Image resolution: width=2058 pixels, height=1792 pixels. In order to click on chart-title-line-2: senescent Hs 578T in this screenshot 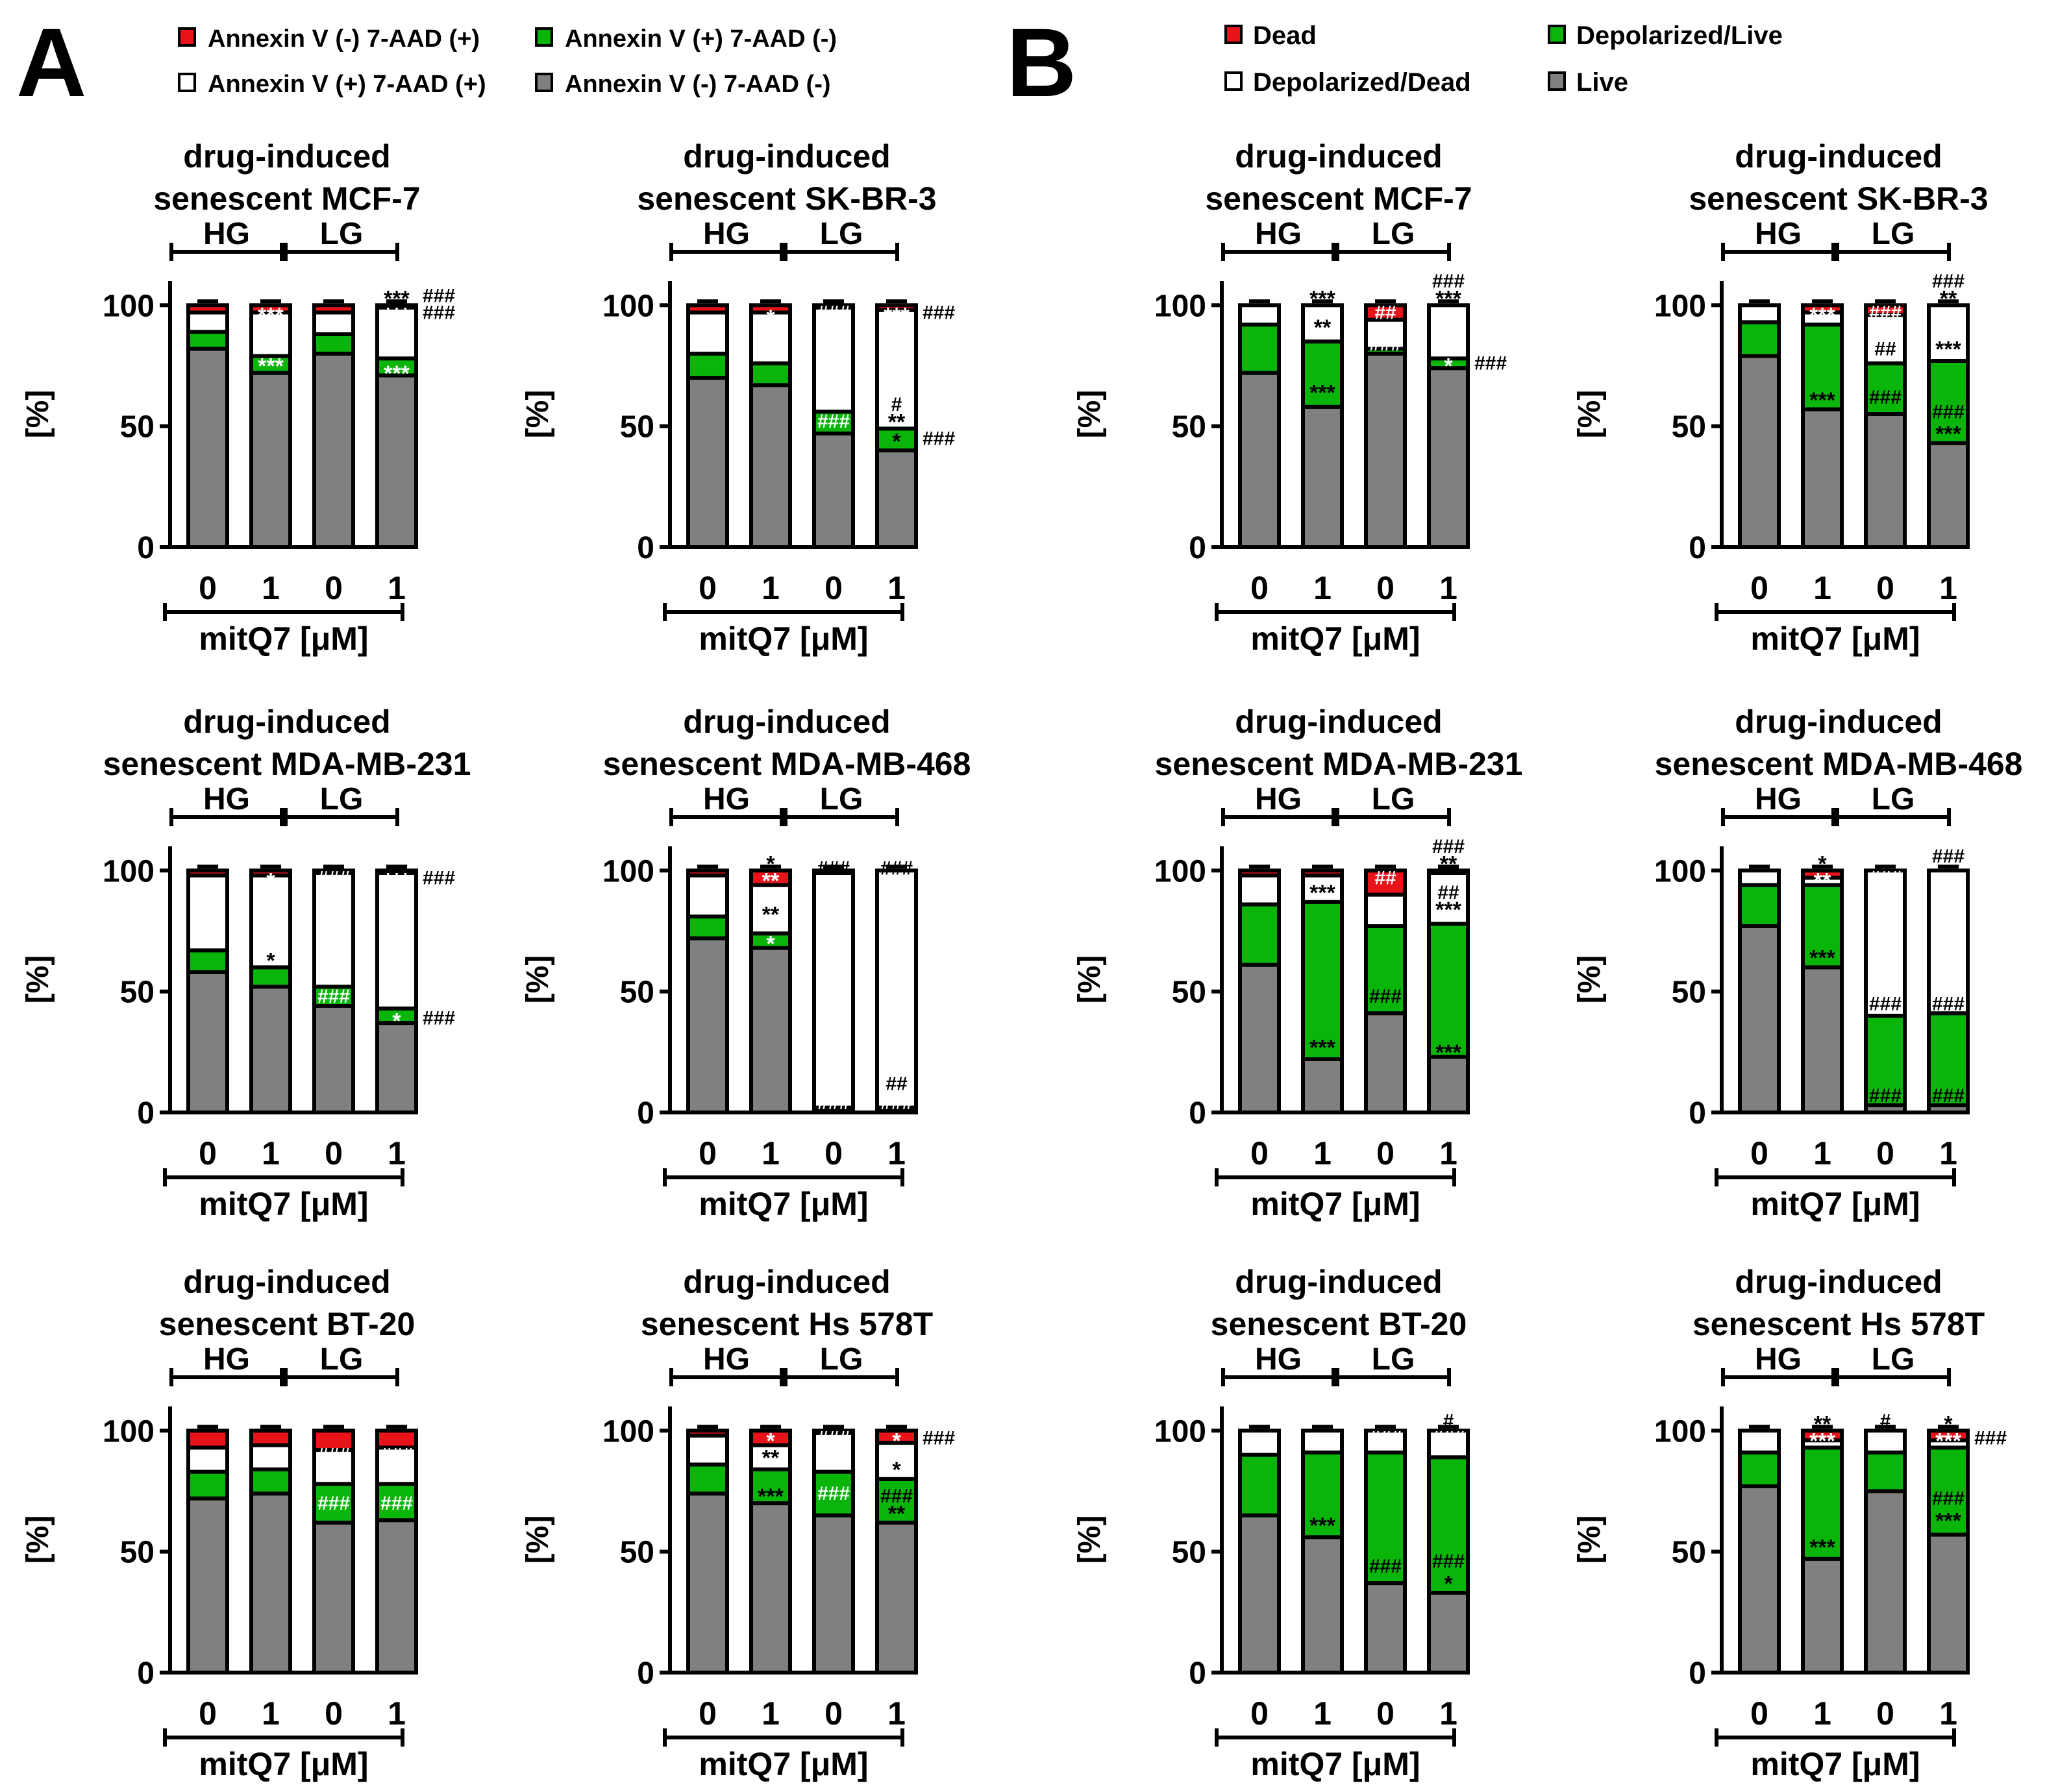, I will do `click(787, 1324)`.